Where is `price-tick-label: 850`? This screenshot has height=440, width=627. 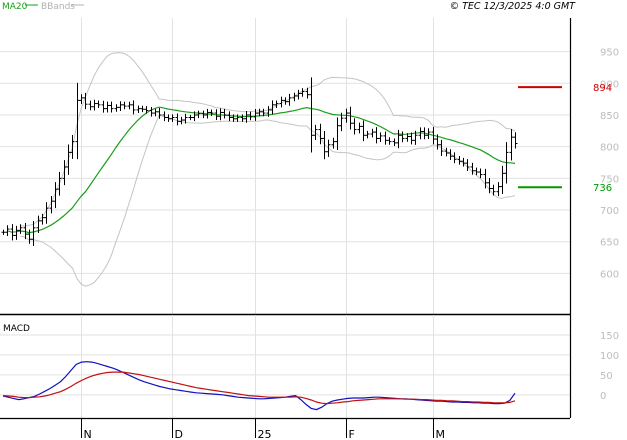
price-tick-label: 850 is located at coordinates (609, 116).